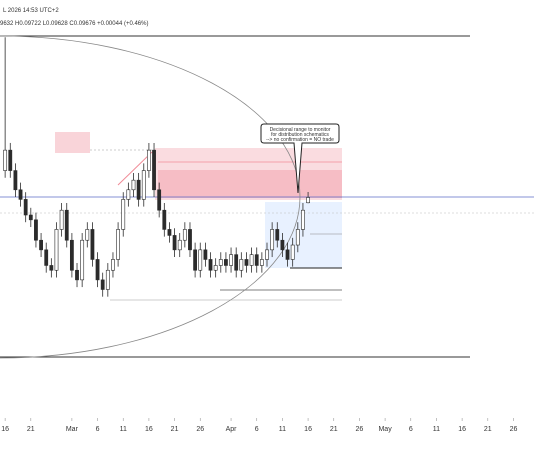 Image resolution: width=534 pixels, height=462 pixels. What do you see at coordinates (72, 142) in the screenshot?
I see `supply-zone` at bounding box center [72, 142].